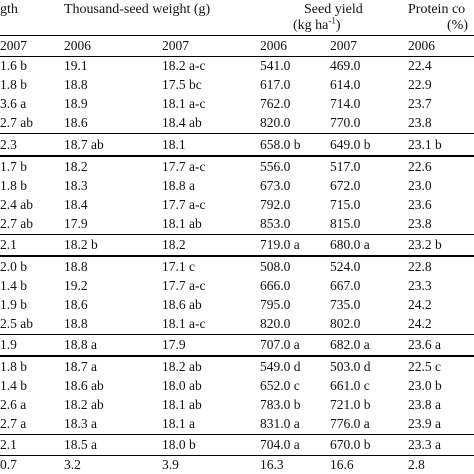  Describe the element at coordinates (275, 266) in the screenshot. I see `cell-yield-2006: 508.0` at that location.